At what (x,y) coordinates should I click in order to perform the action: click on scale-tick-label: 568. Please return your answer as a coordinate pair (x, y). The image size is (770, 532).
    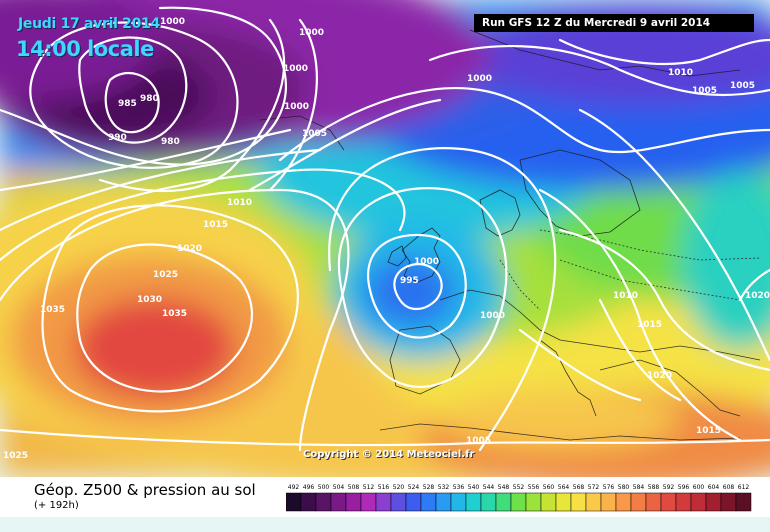
    Looking at the image, I should click on (579, 487).